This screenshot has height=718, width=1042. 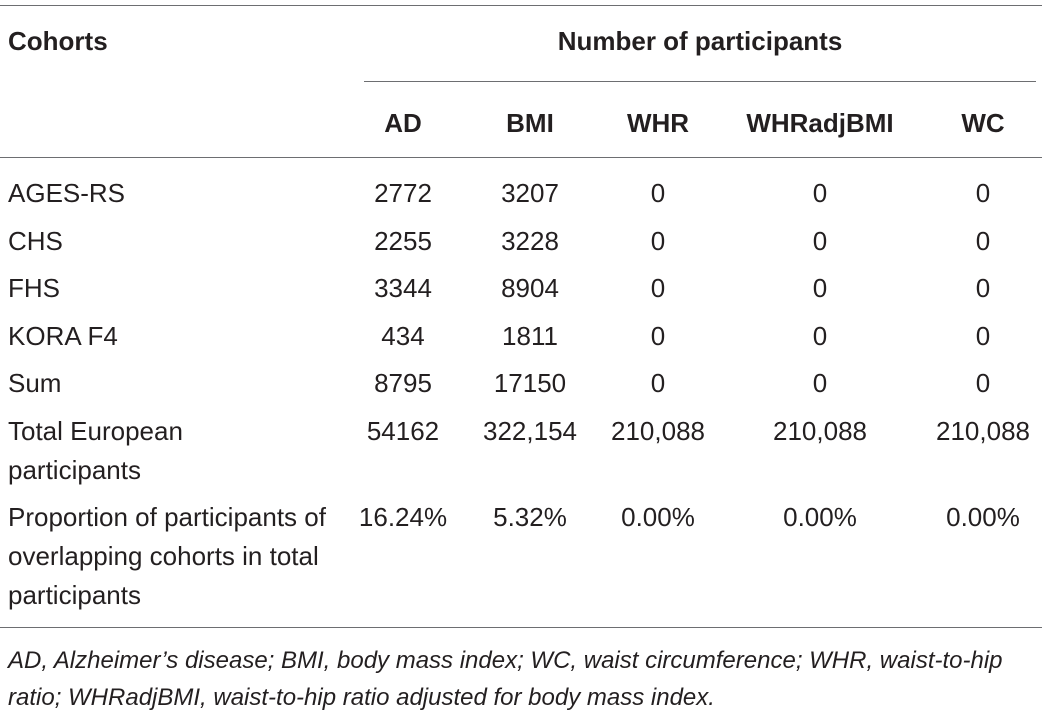 I want to click on header-bottom-rule, so click(x=521, y=157).